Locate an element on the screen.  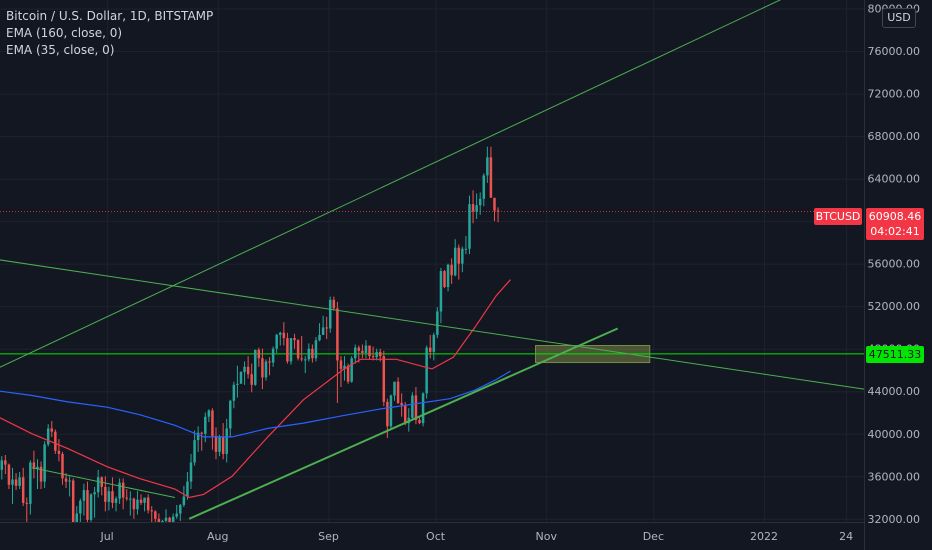
time-axis: Jul Aug Sep Oct Nov Dec 2022 24 is located at coordinates (432, 536).